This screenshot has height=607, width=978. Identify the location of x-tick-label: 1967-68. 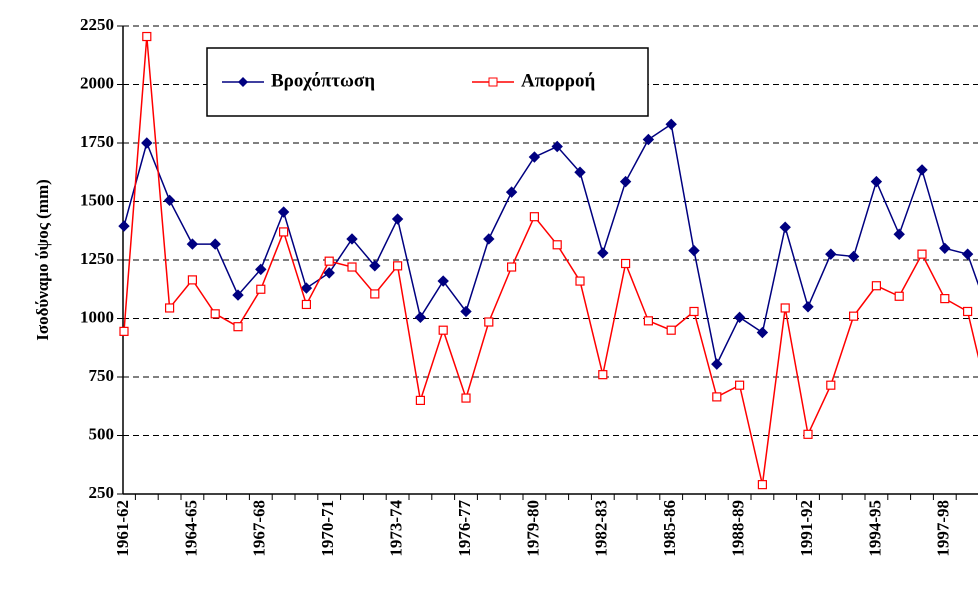
(259, 528).